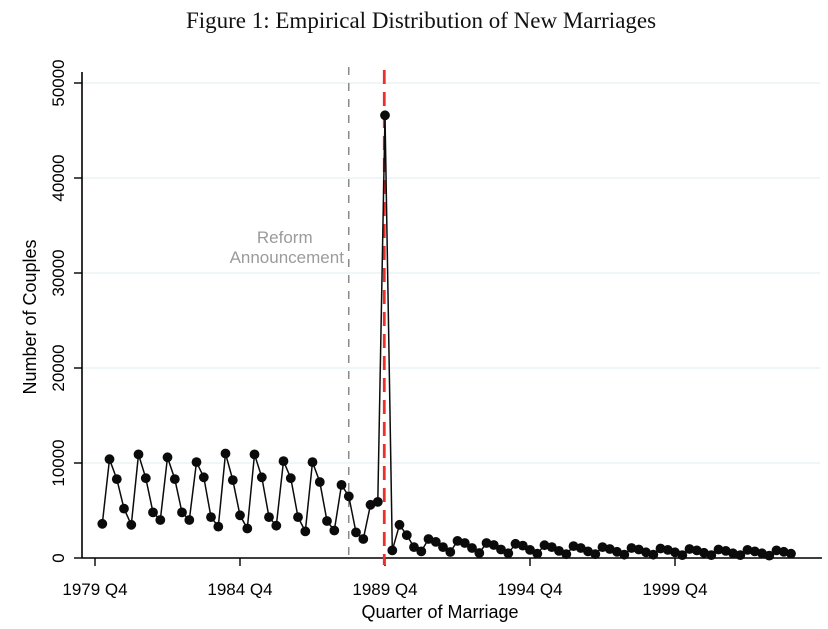 The width and height of the screenshot is (828, 629). I want to click on x-tick-label: 1994 Q4, so click(529, 589).